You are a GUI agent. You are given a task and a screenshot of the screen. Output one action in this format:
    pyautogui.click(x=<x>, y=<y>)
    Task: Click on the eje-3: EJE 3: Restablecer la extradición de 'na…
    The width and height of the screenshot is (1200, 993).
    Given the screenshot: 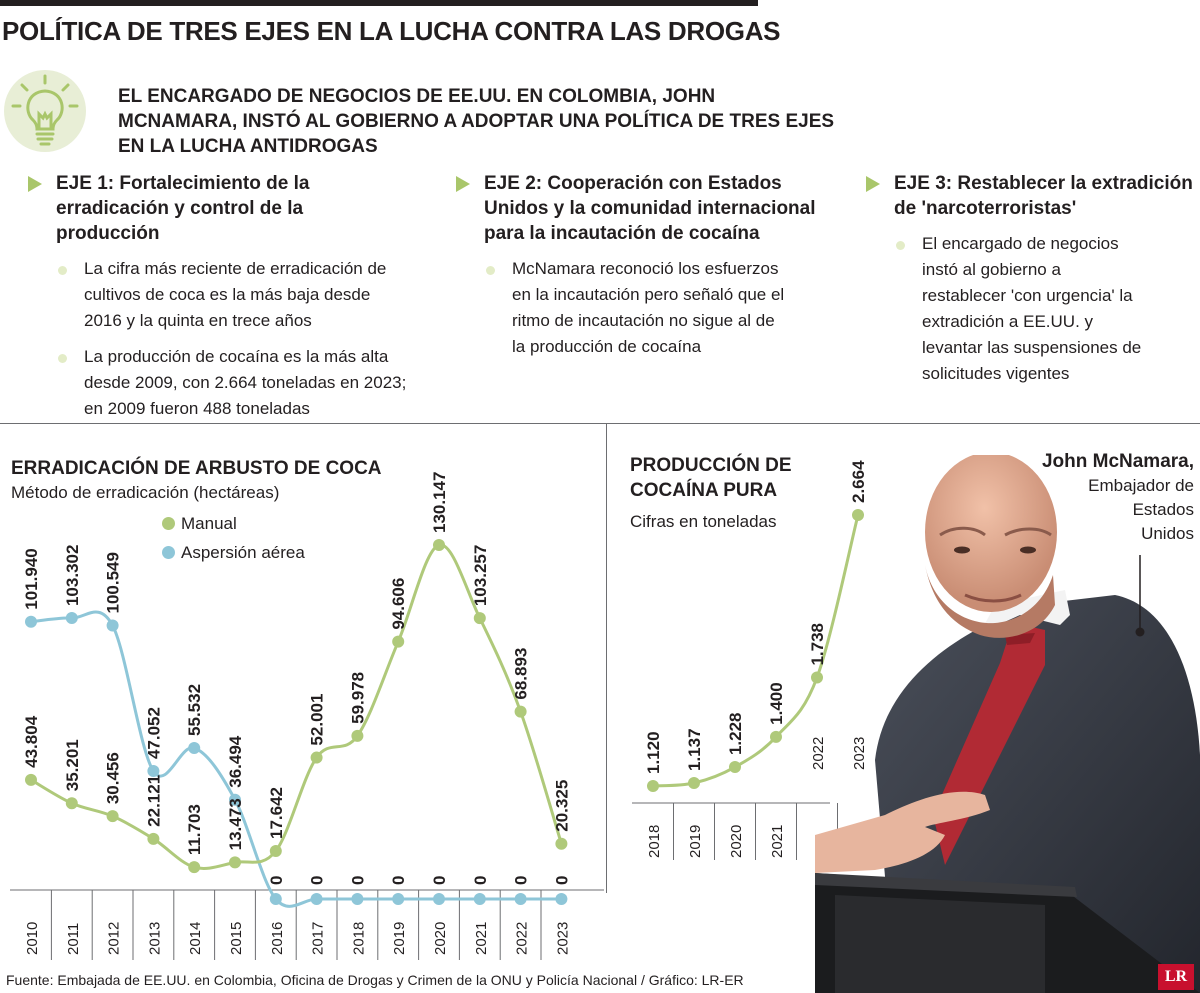 What is the action you would take?
    pyautogui.click(x=1031, y=279)
    